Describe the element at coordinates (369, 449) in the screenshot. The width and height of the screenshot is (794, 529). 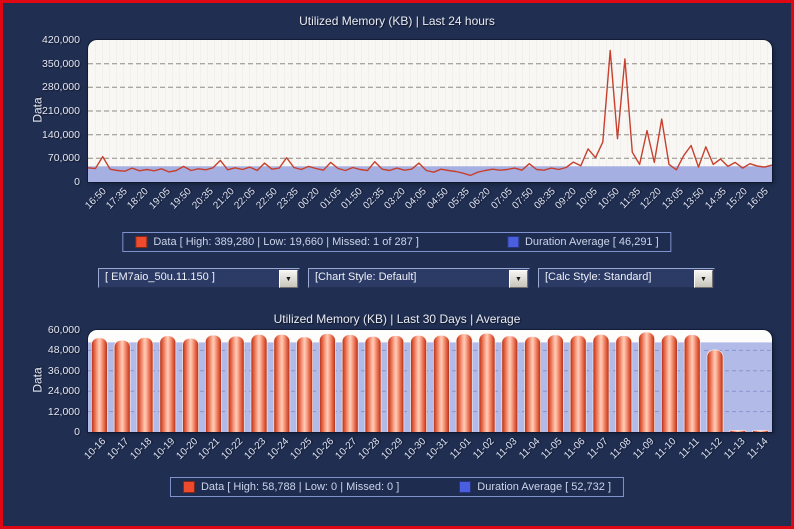
I see `x-tick-label: 10-28` at that location.